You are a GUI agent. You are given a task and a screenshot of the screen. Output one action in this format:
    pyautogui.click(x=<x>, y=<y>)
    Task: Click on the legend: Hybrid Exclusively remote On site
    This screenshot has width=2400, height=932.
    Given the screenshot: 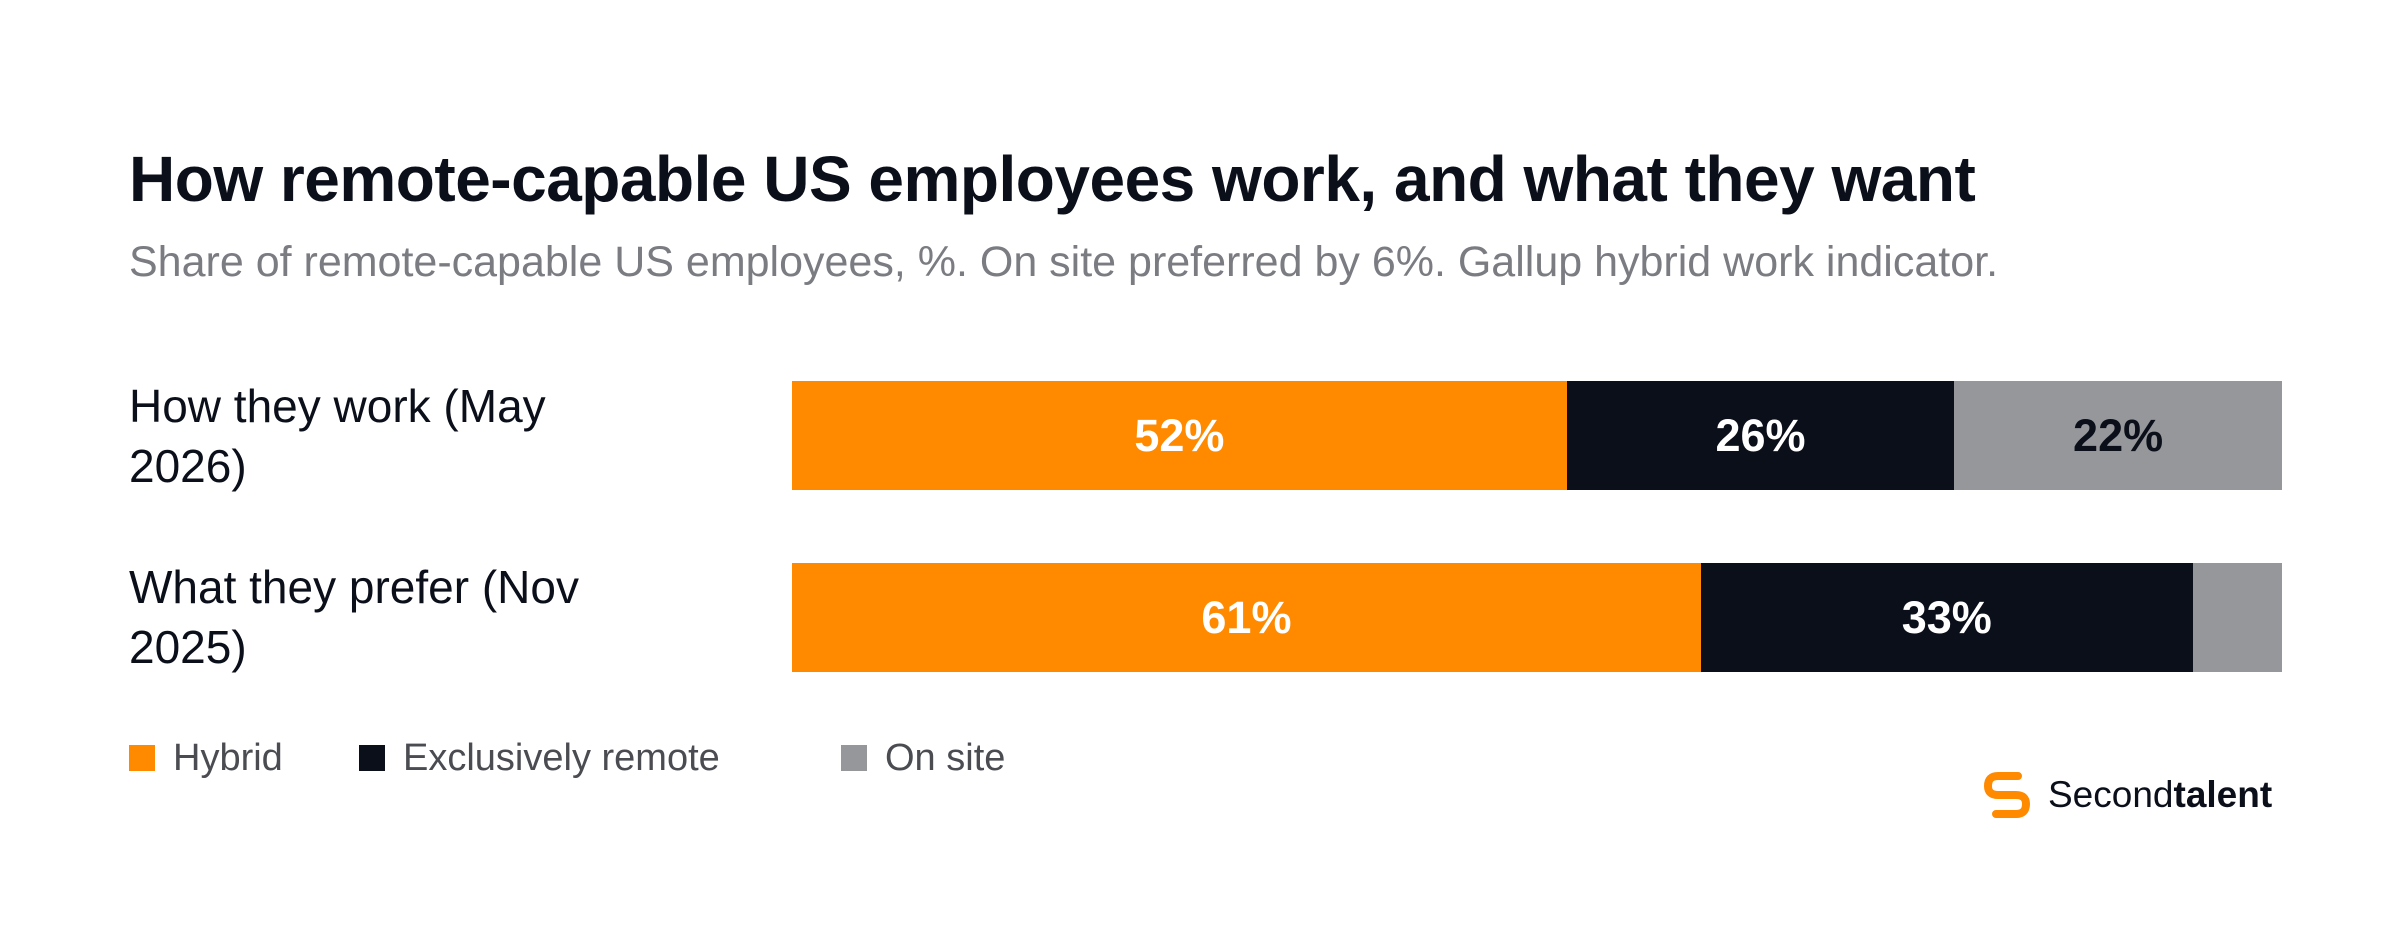 What is the action you would take?
    pyautogui.click(x=629, y=757)
    